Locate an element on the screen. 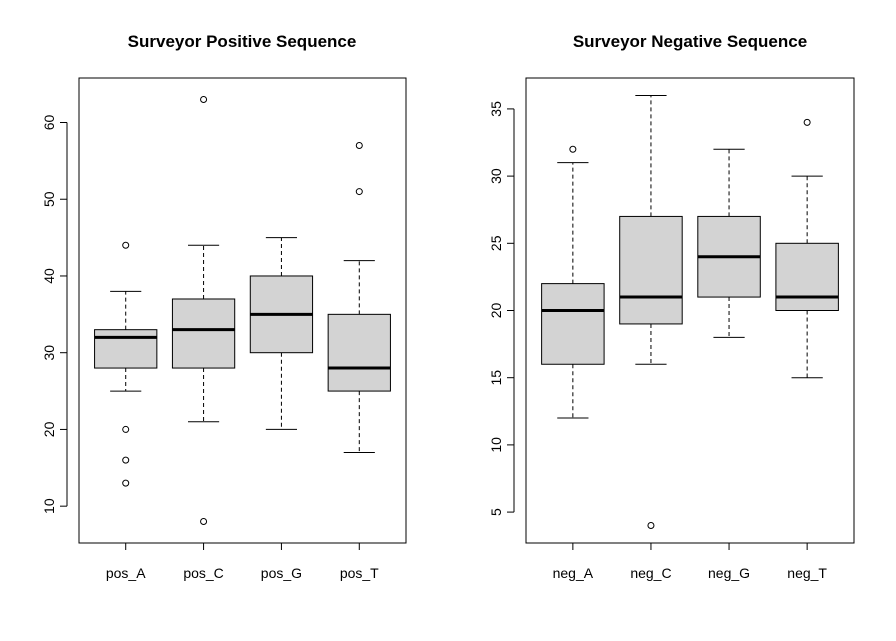 This screenshot has width=896, height=641. box-pos_A is located at coordinates (126, 364).